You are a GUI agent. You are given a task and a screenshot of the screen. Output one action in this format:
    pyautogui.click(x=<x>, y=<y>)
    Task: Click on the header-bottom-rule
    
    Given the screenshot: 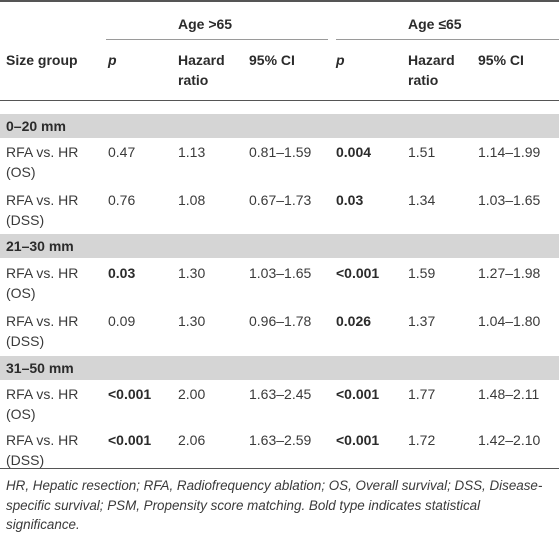 What is the action you would take?
    pyautogui.click(x=279, y=100)
    